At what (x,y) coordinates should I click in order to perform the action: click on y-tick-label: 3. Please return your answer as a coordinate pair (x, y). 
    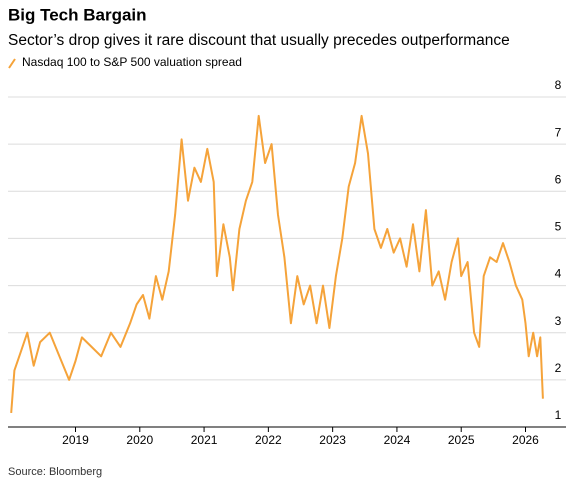
    Looking at the image, I should click on (558, 321).